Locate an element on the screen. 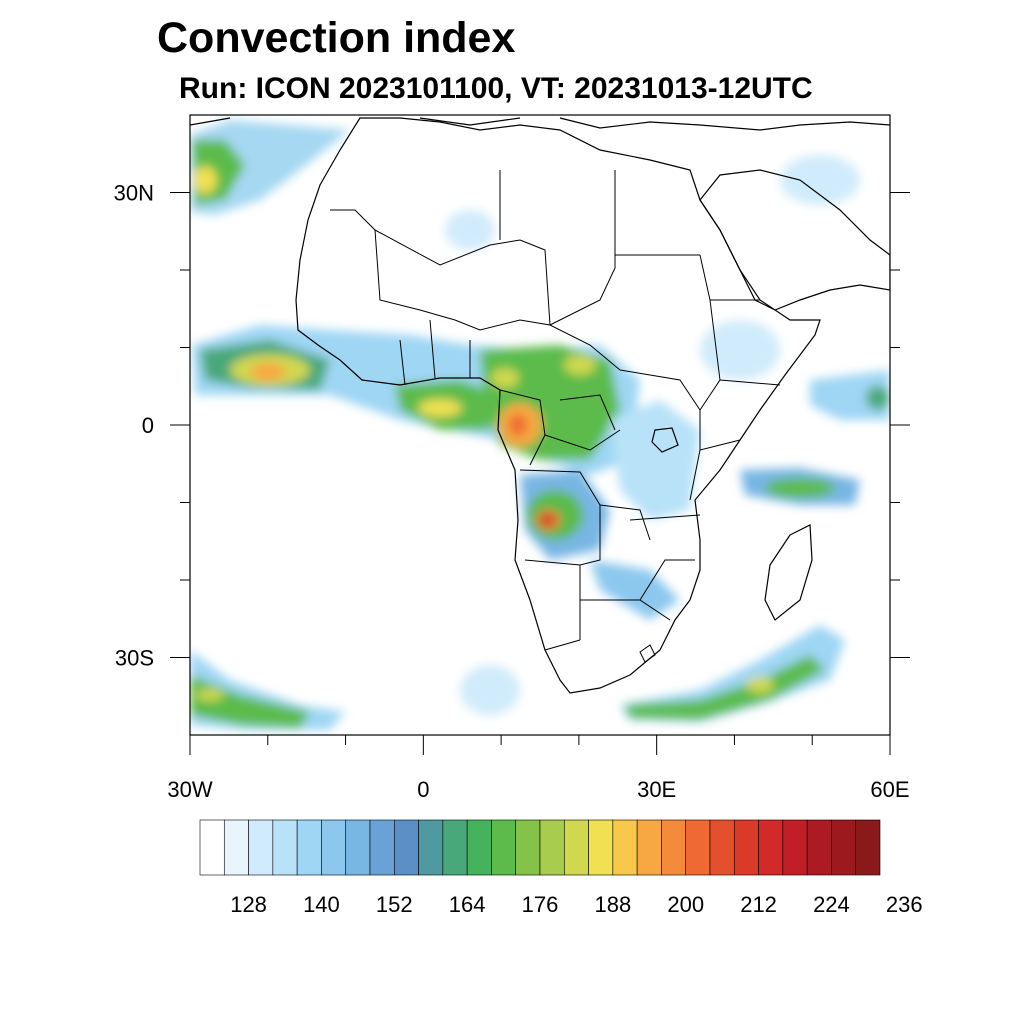  colorbar-label: 188 is located at coordinates (612, 904).